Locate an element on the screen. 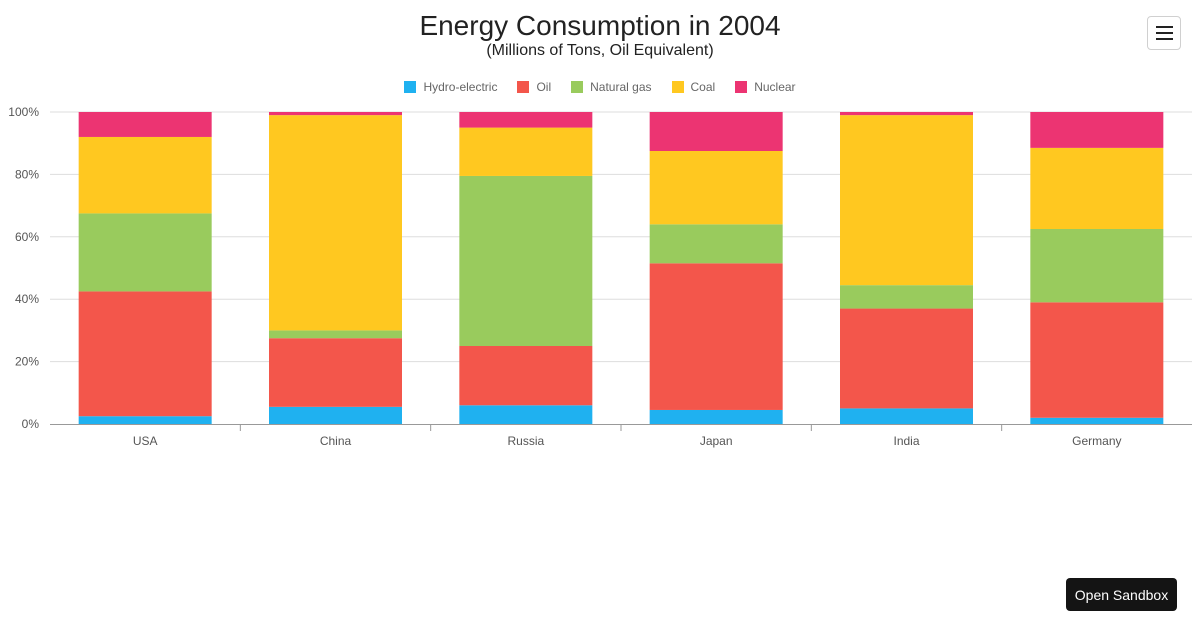 This screenshot has height=630, width=1200. legend-item: Coal is located at coordinates (693, 87).